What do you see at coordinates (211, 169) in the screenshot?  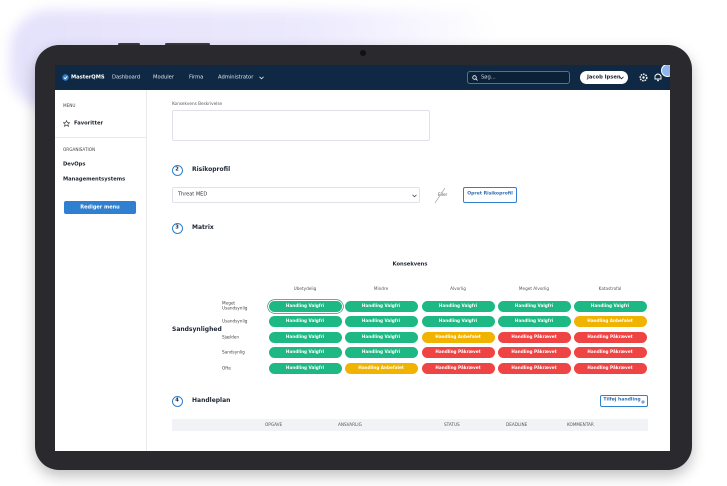 I see `section-title: Risikoprofil` at bounding box center [211, 169].